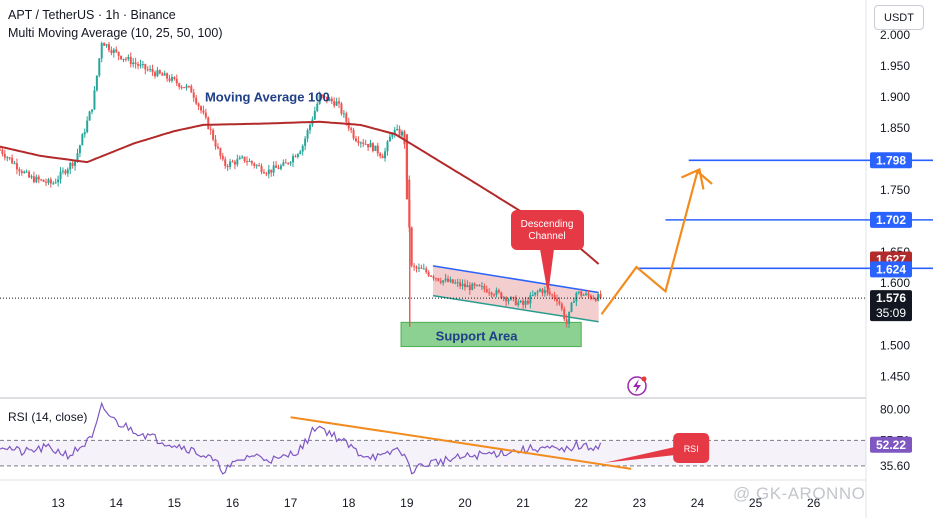 This screenshot has height=518, width=933. Describe the element at coordinates (895, 466) in the screenshot. I see `rsi-level-label: 35.60` at that location.